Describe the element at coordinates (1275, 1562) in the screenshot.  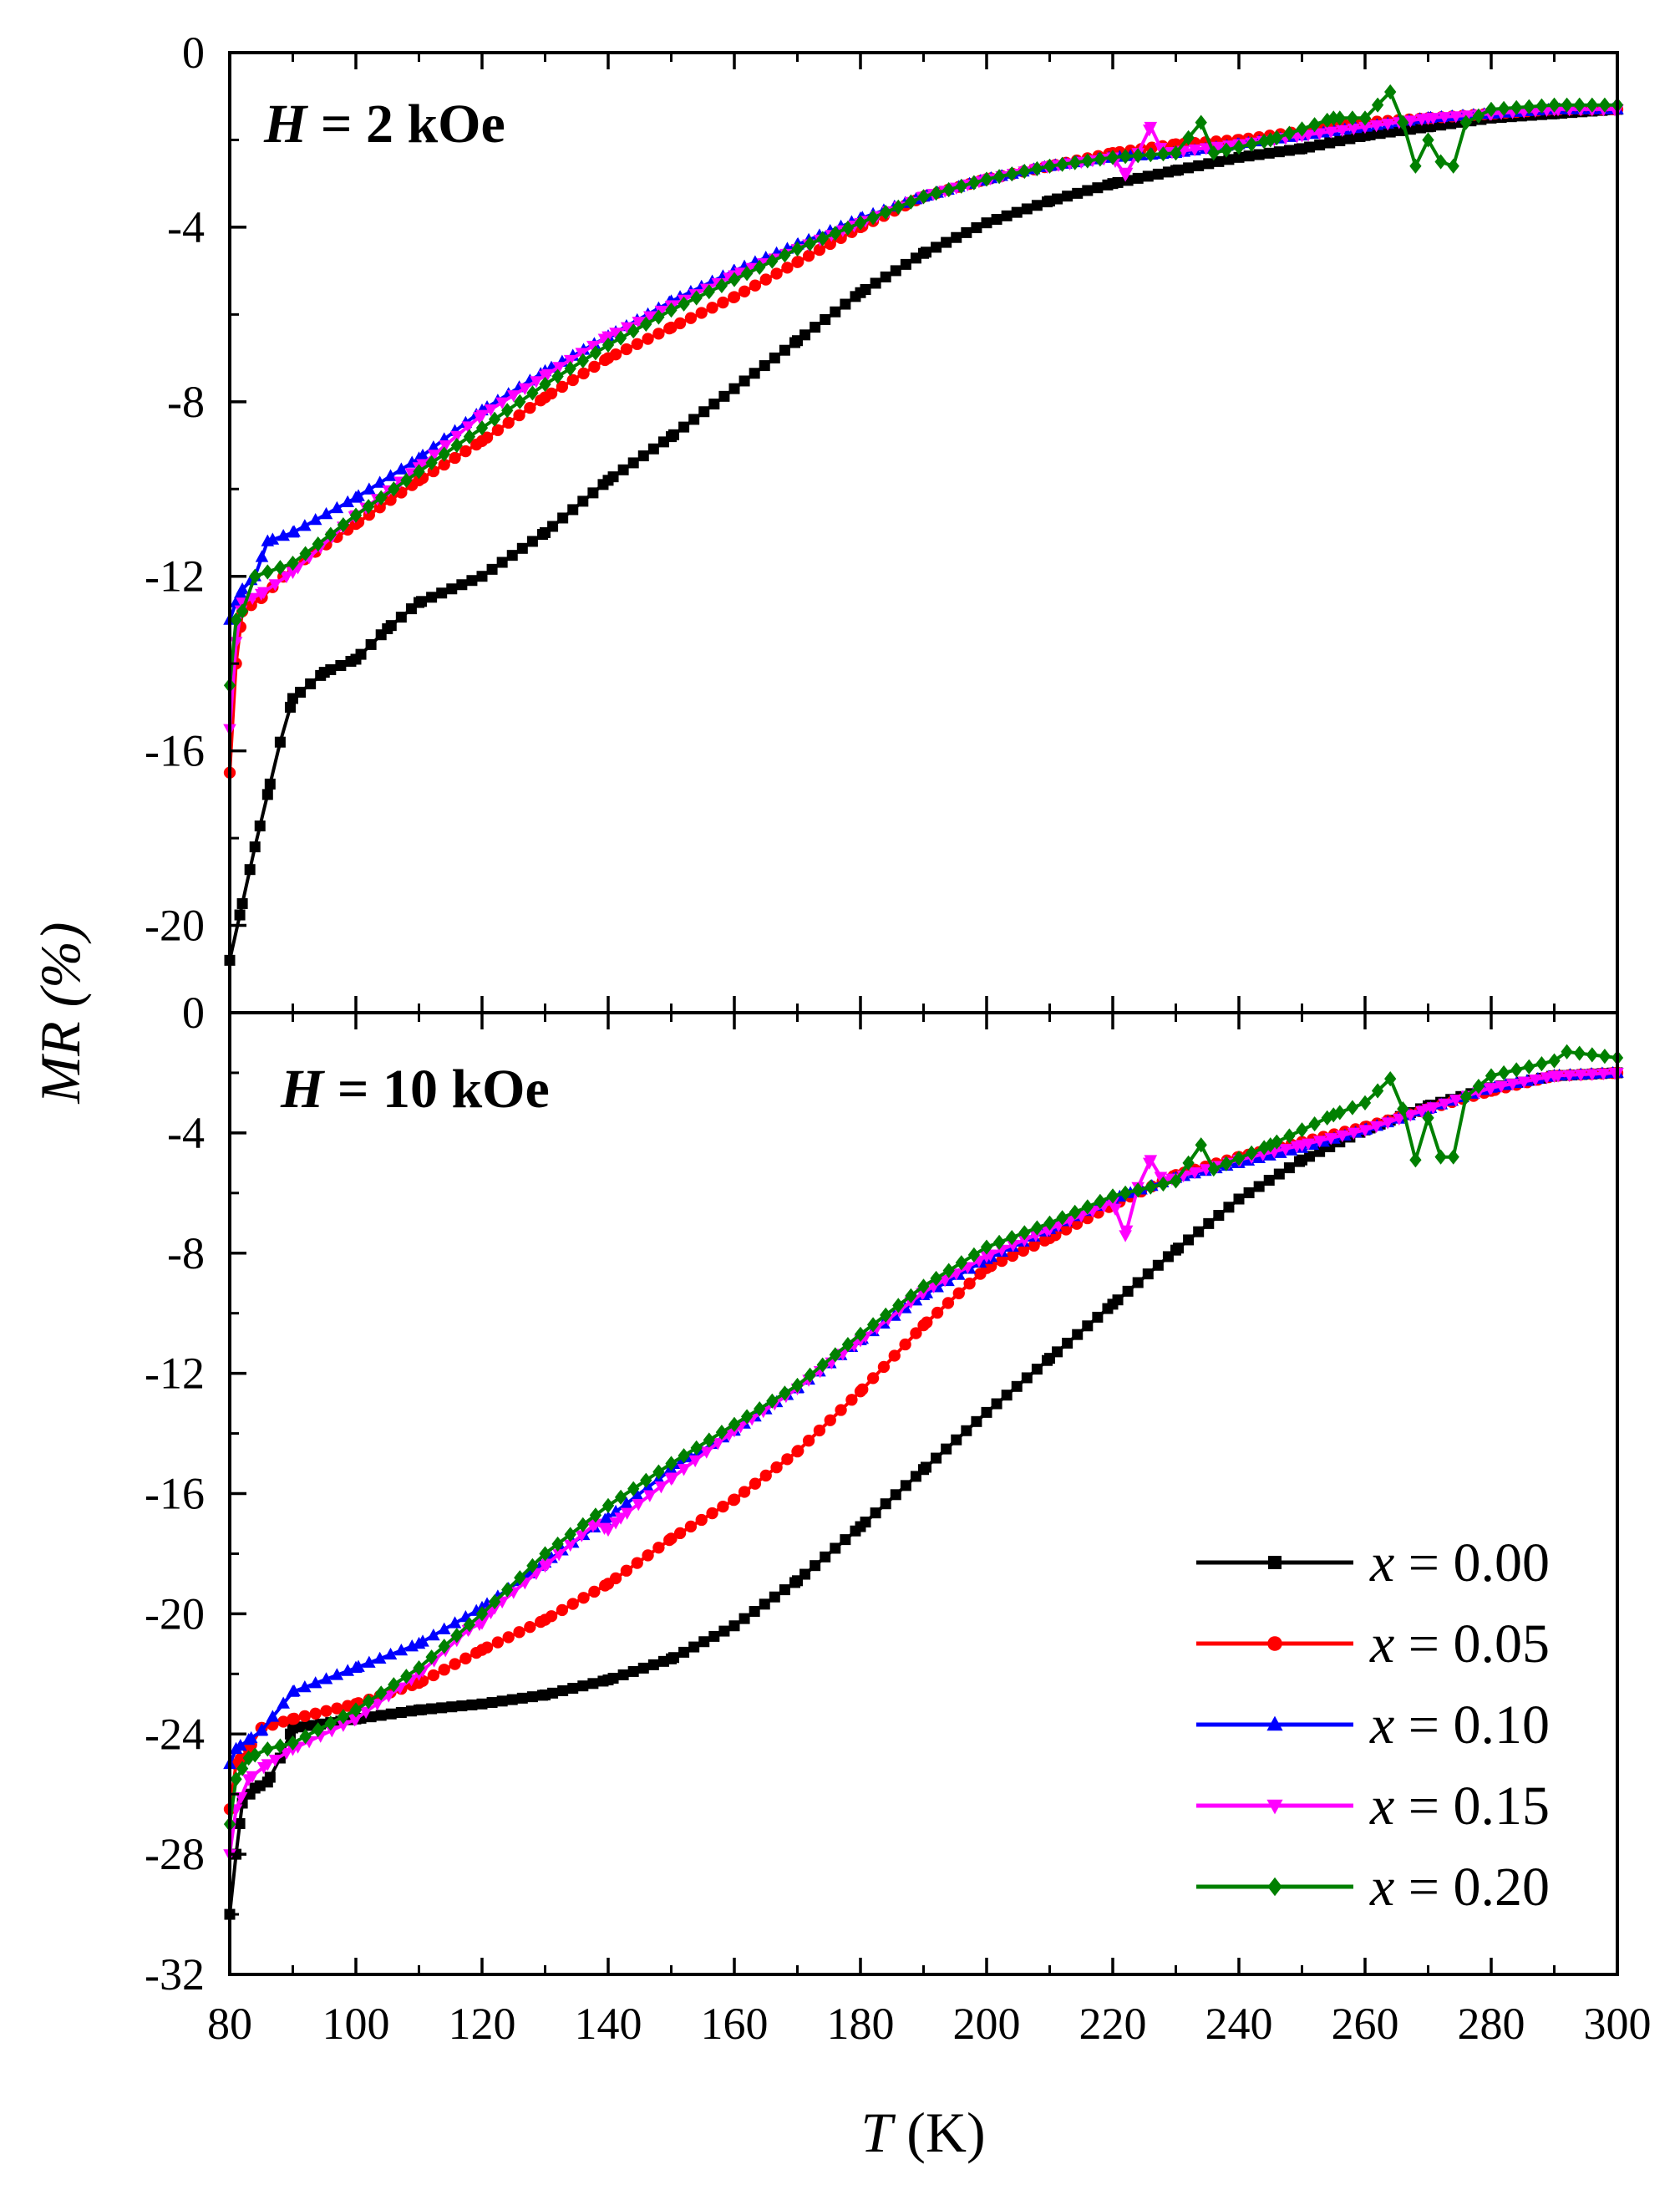
I see `legend-entry-0-marker` at that location.